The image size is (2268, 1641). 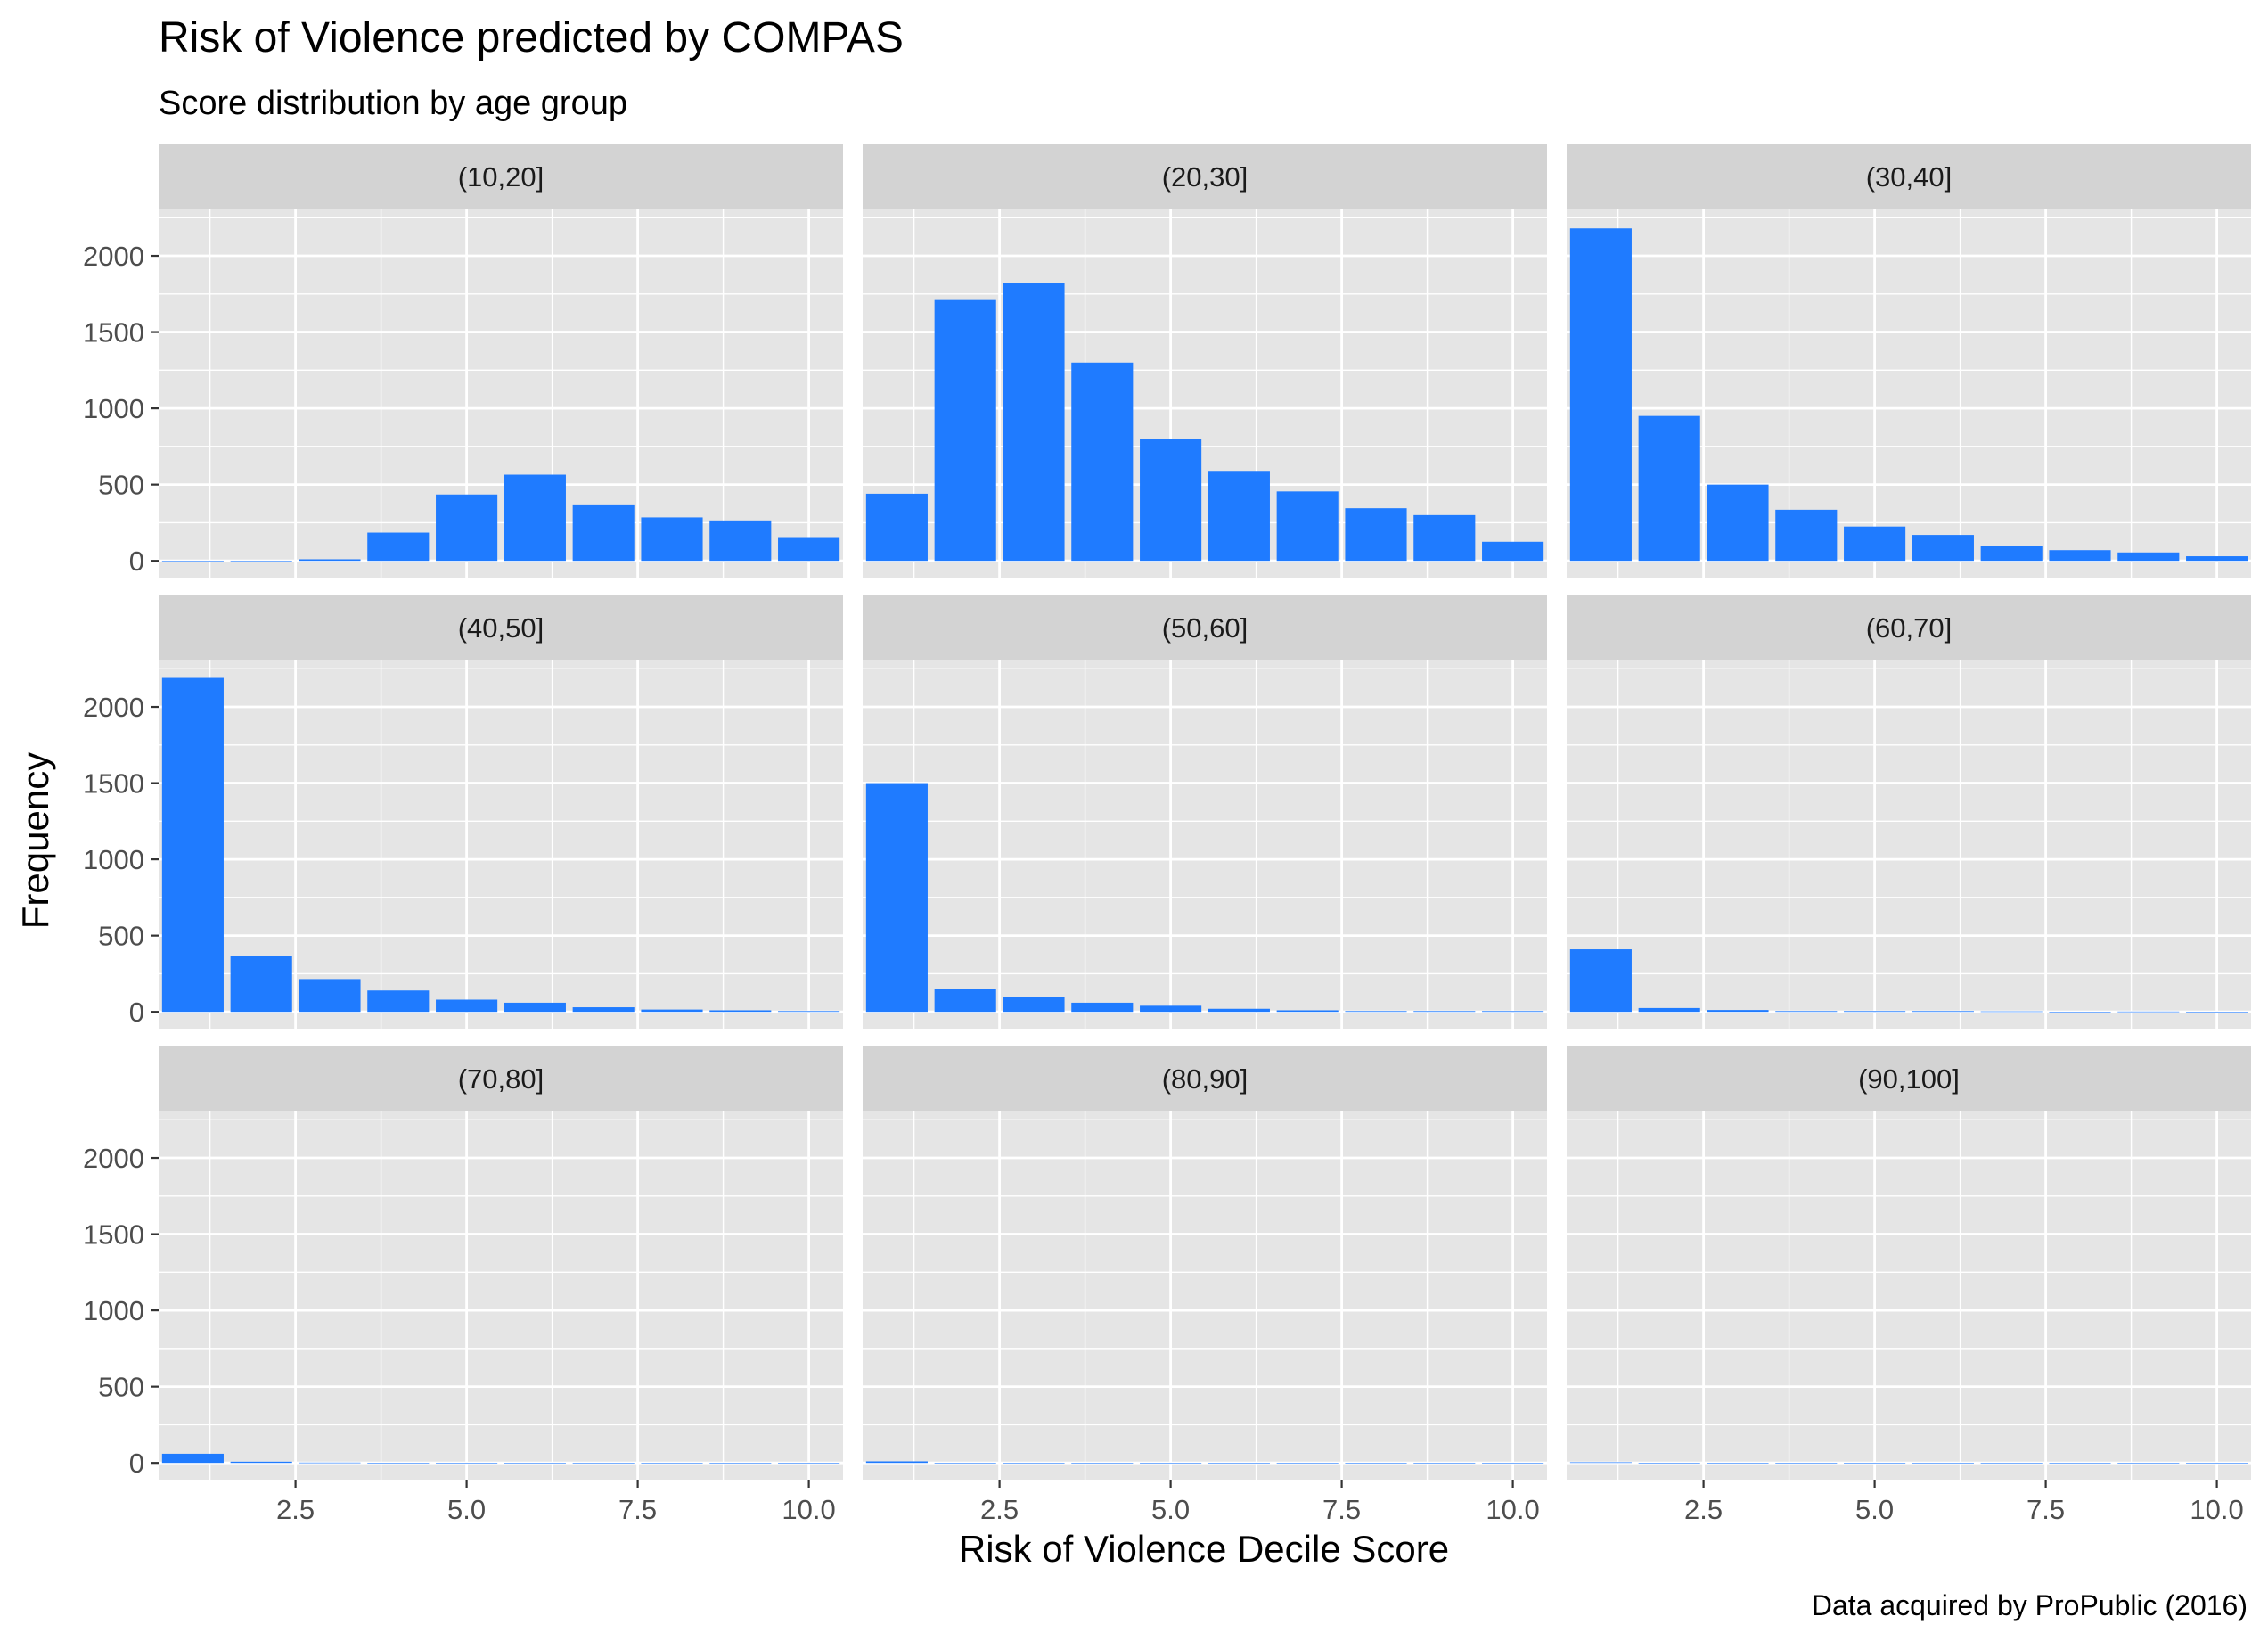 What do you see at coordinates (1909, 177) in the screenshot?
I see `facet-strip-label: (30,40]` at bounding box center [1909, 177].